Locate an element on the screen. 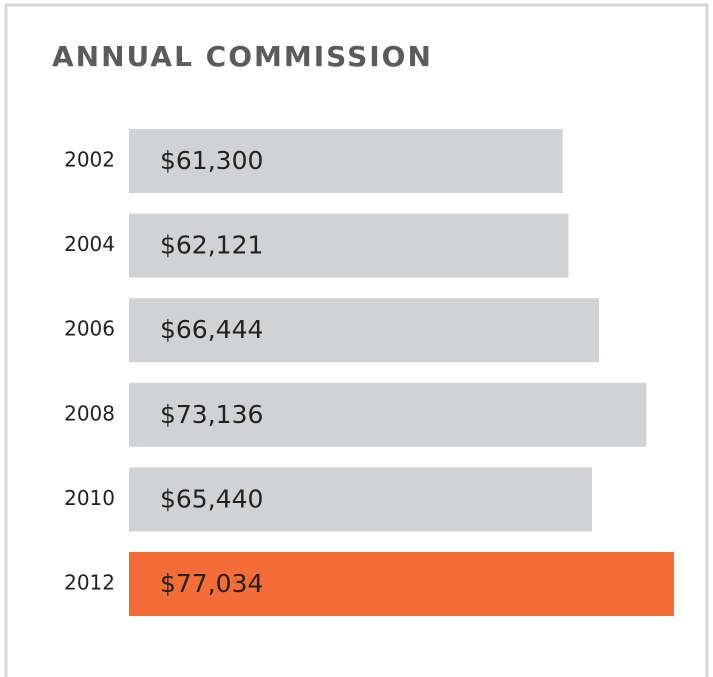 The height and width of the screenshot is (677, 713). y-tick-label: 2006 is located at coordinates (89, 329).